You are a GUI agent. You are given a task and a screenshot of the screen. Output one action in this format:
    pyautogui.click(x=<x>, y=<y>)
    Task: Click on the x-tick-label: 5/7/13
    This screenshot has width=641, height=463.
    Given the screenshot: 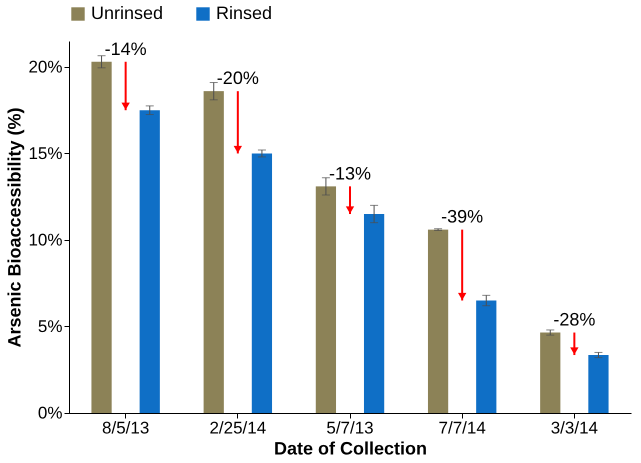 What is the action you would take?
    pyautogui.click(x=350, y=428)
    